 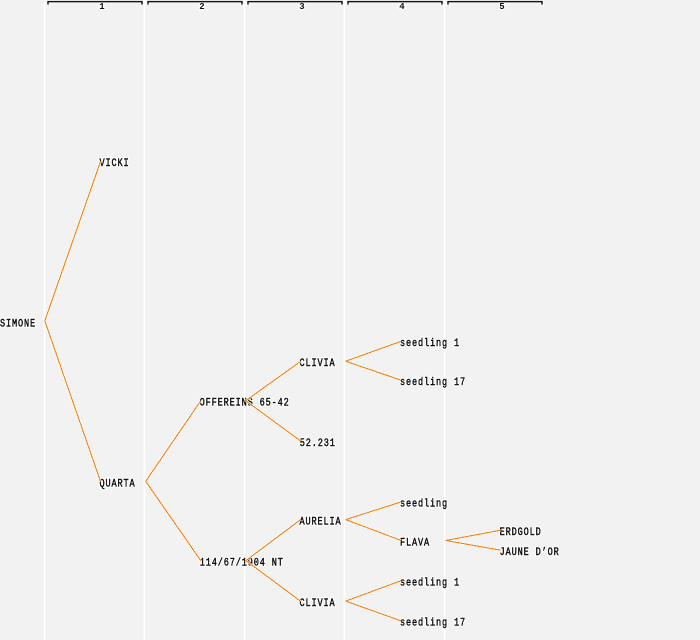 I want to click on svg-text: VICKI, so click(x=115, y=163).